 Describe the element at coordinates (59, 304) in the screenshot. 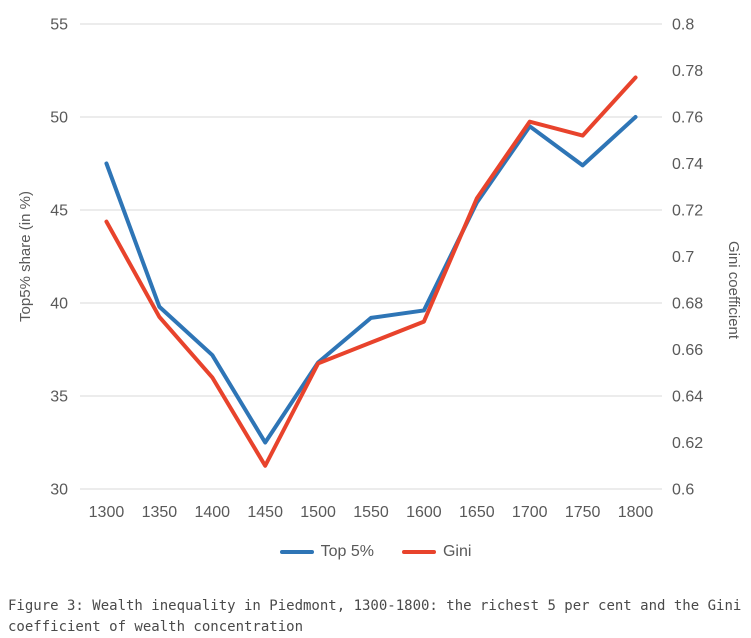

I see `left-axis-tick-label: 40` at that location.